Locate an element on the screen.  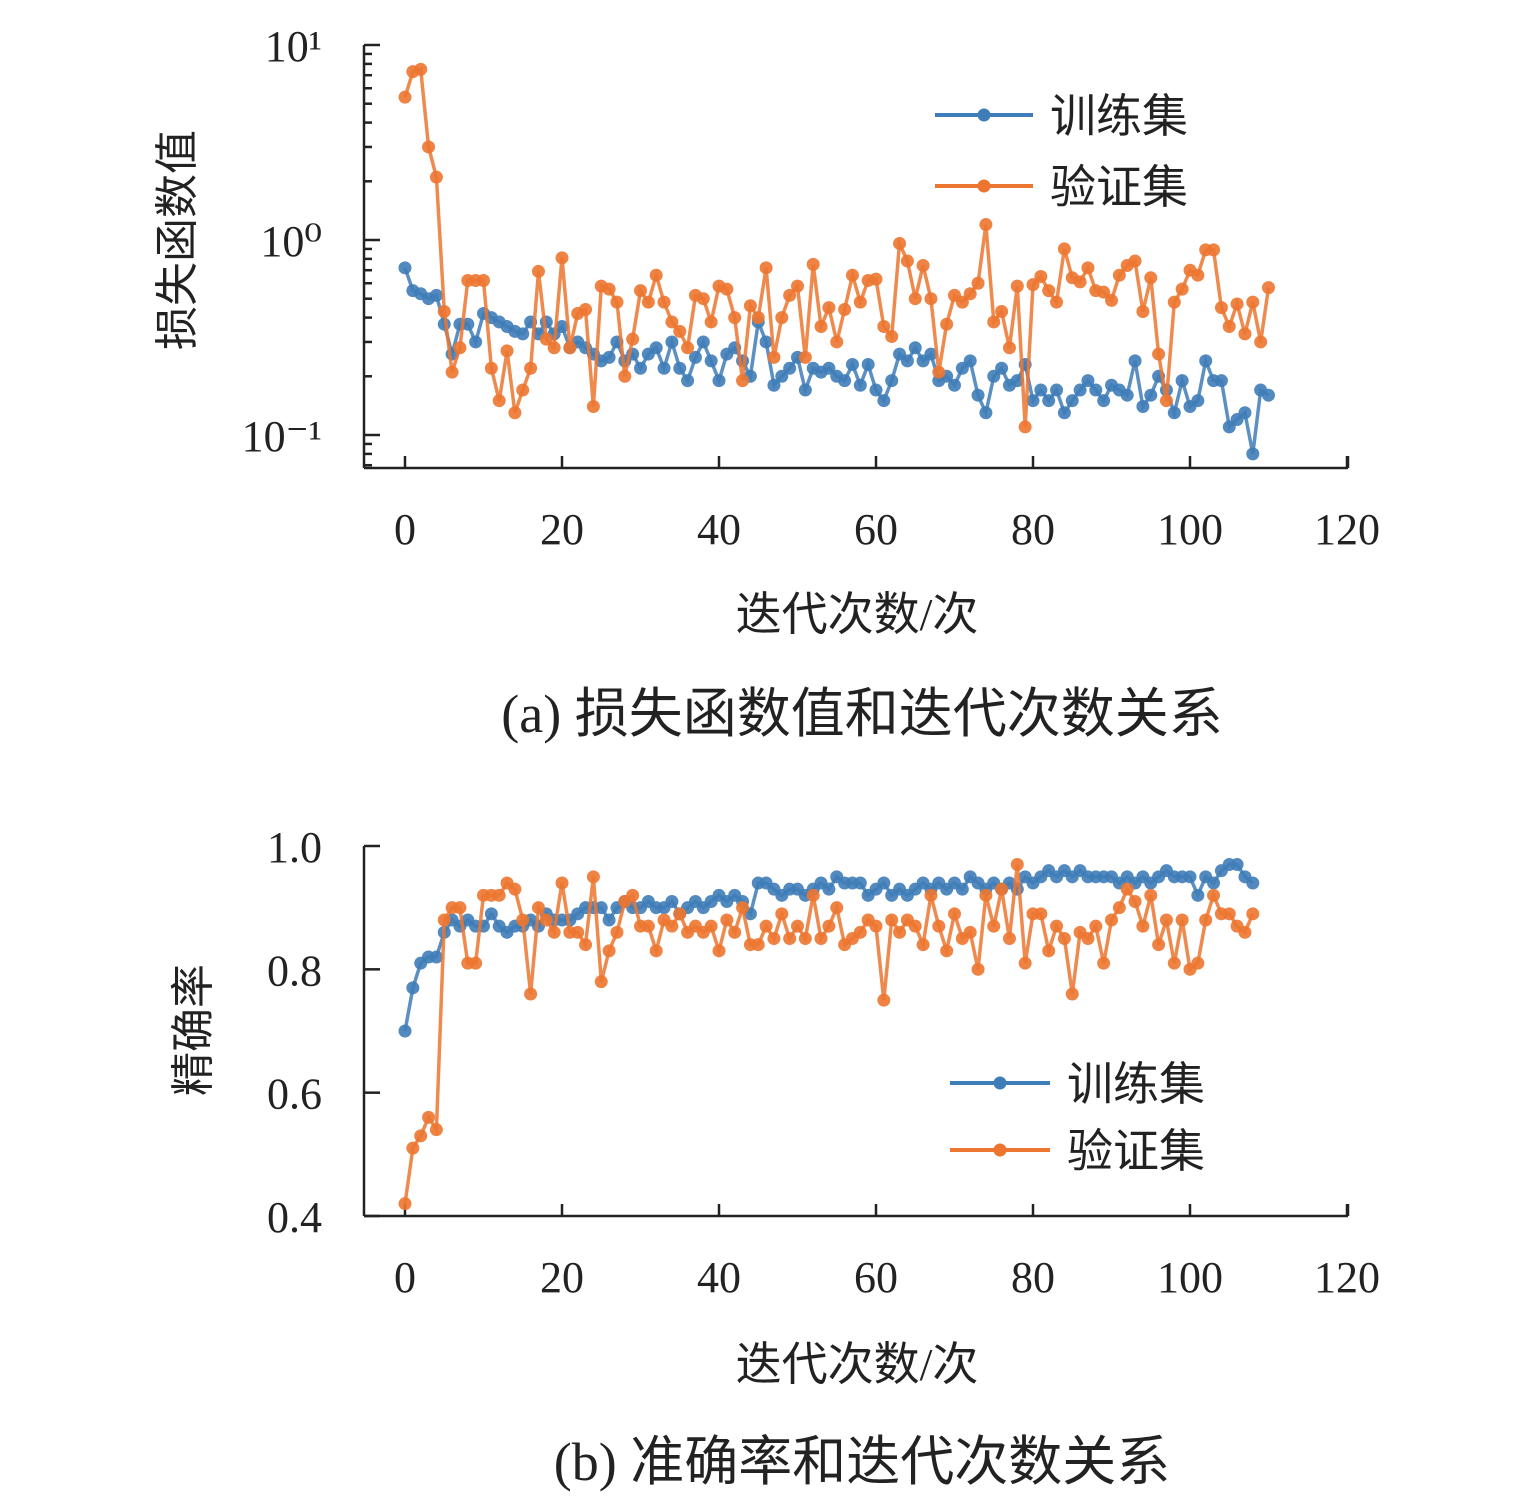
loss-y-tick-label: 10⁻¹ is located at coordinates (282, 436).